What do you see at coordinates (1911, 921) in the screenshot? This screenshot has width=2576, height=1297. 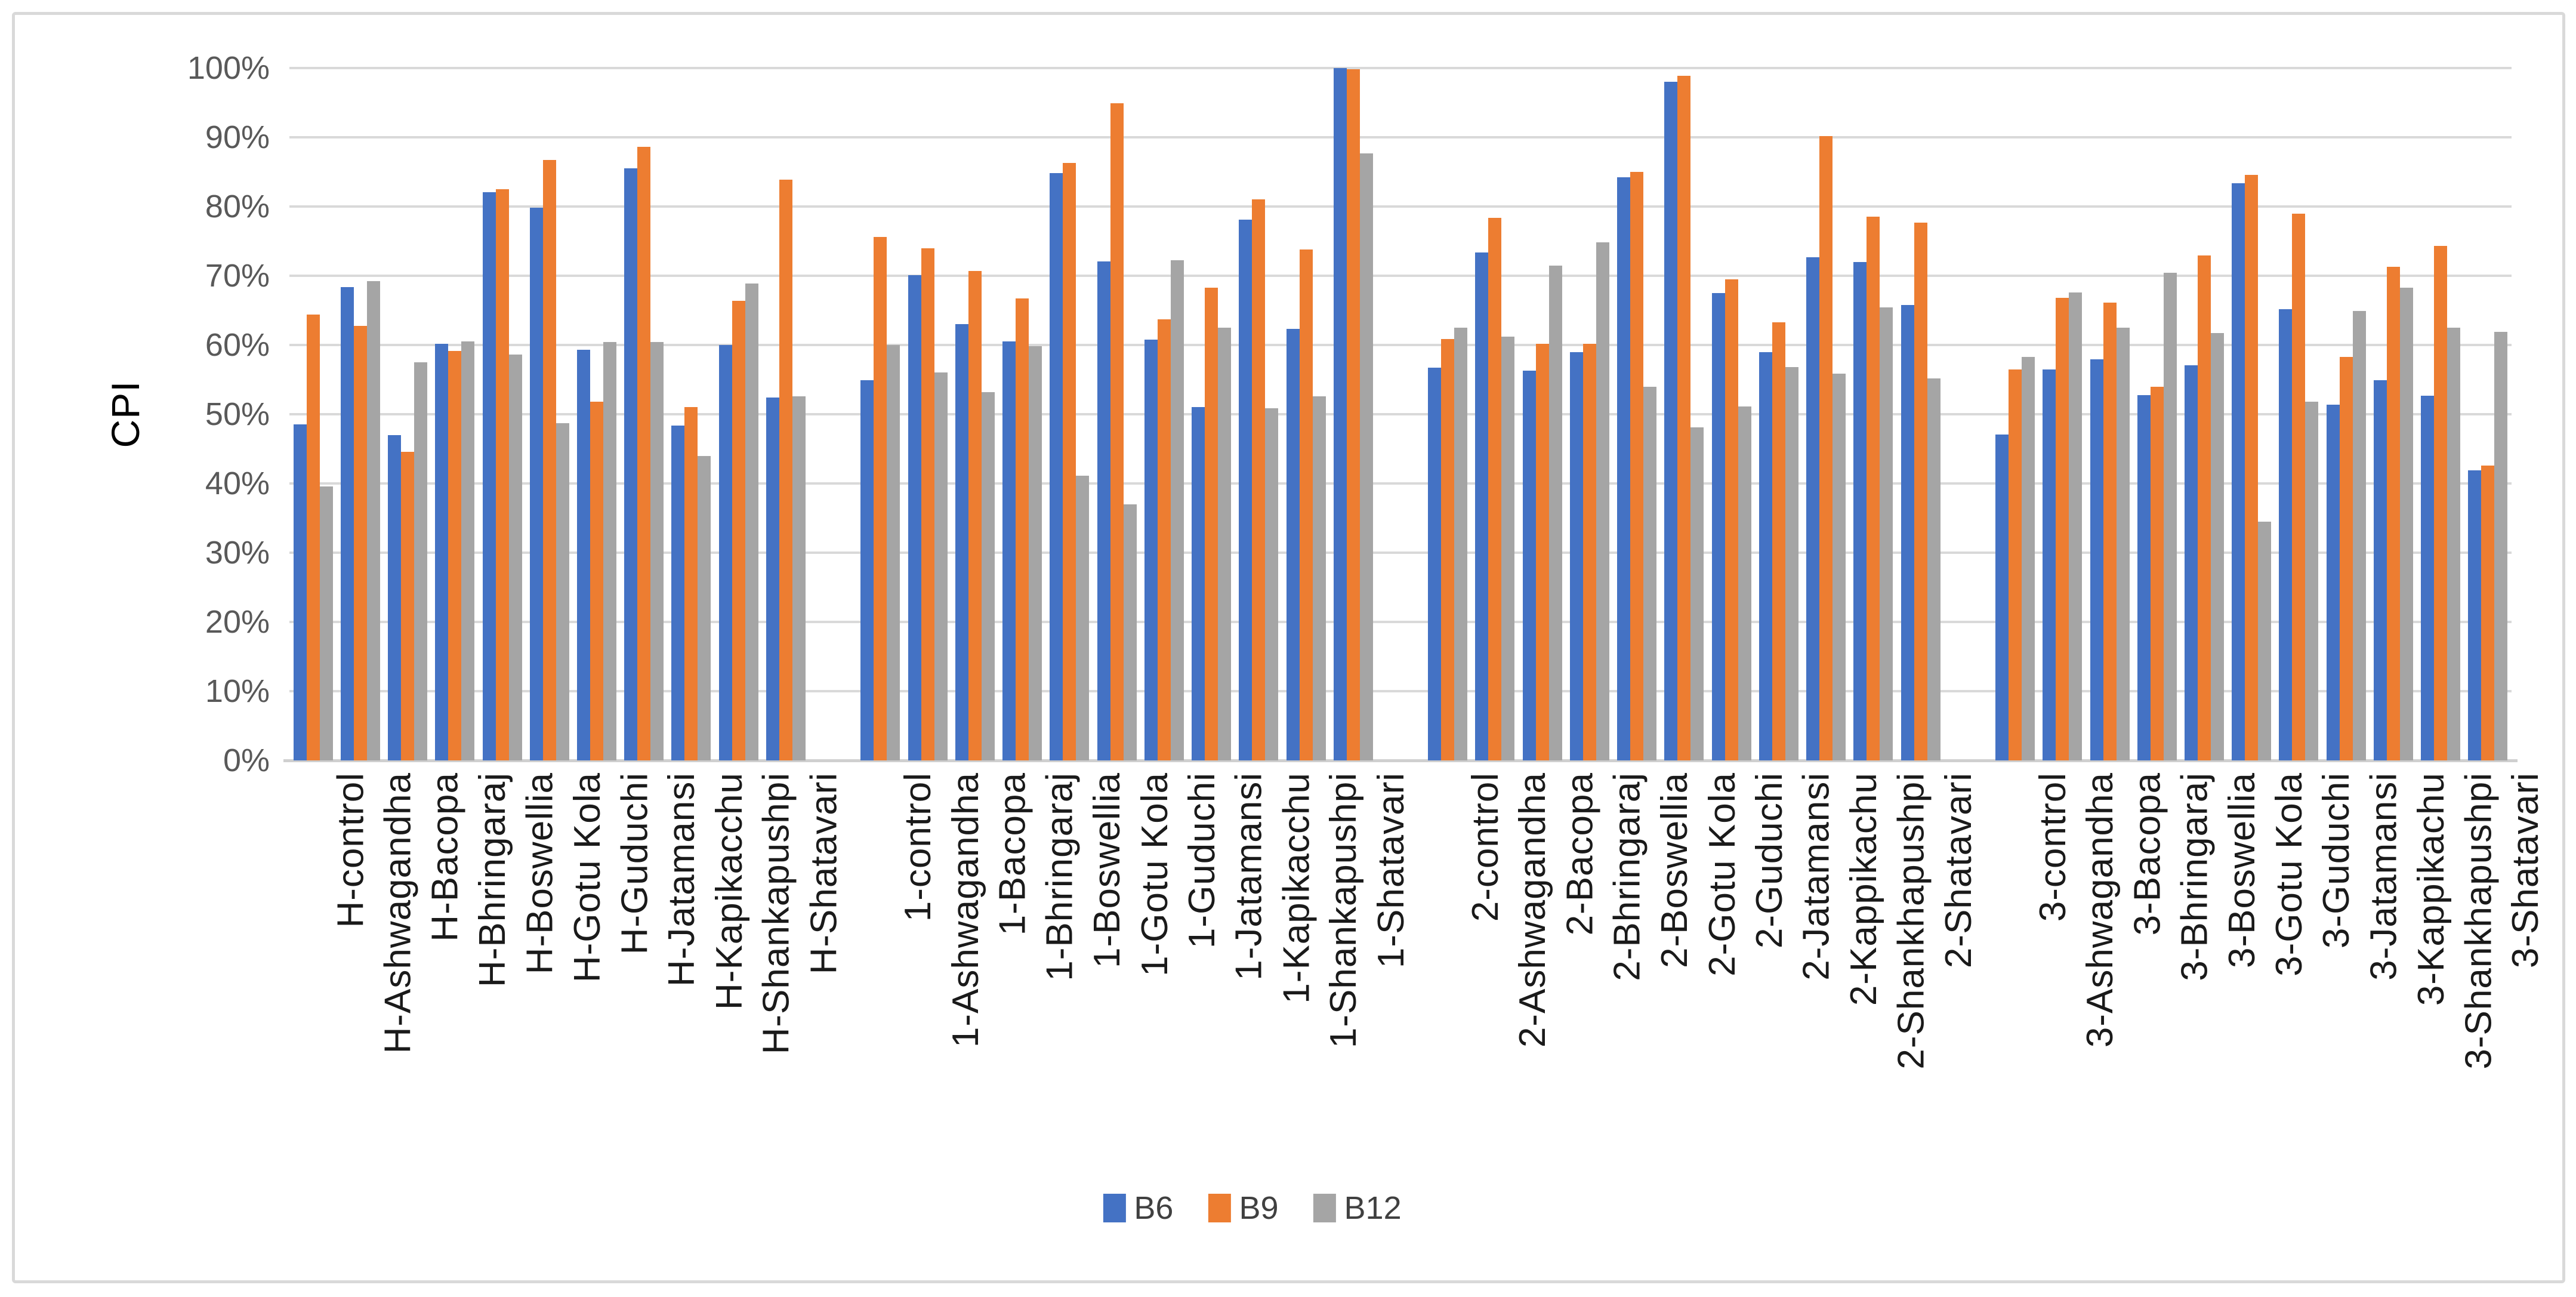 I see `x-axis-label: 2-Shankhapushpi` at bounding box center [1911, 921].